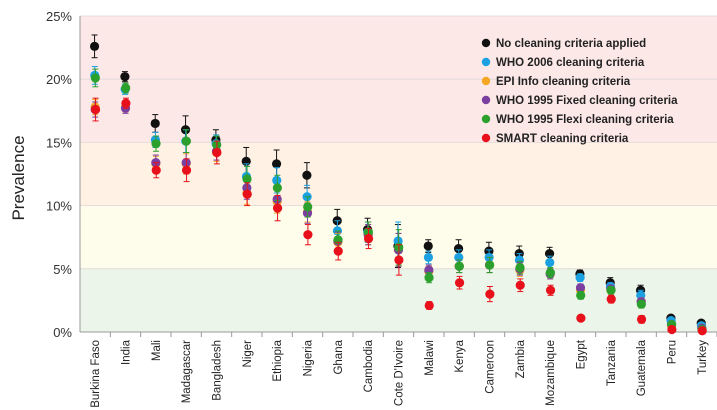  Describe the element at coordinates (248, 354) in the screenshot. I see `x-tick-label: Niger` at that location.